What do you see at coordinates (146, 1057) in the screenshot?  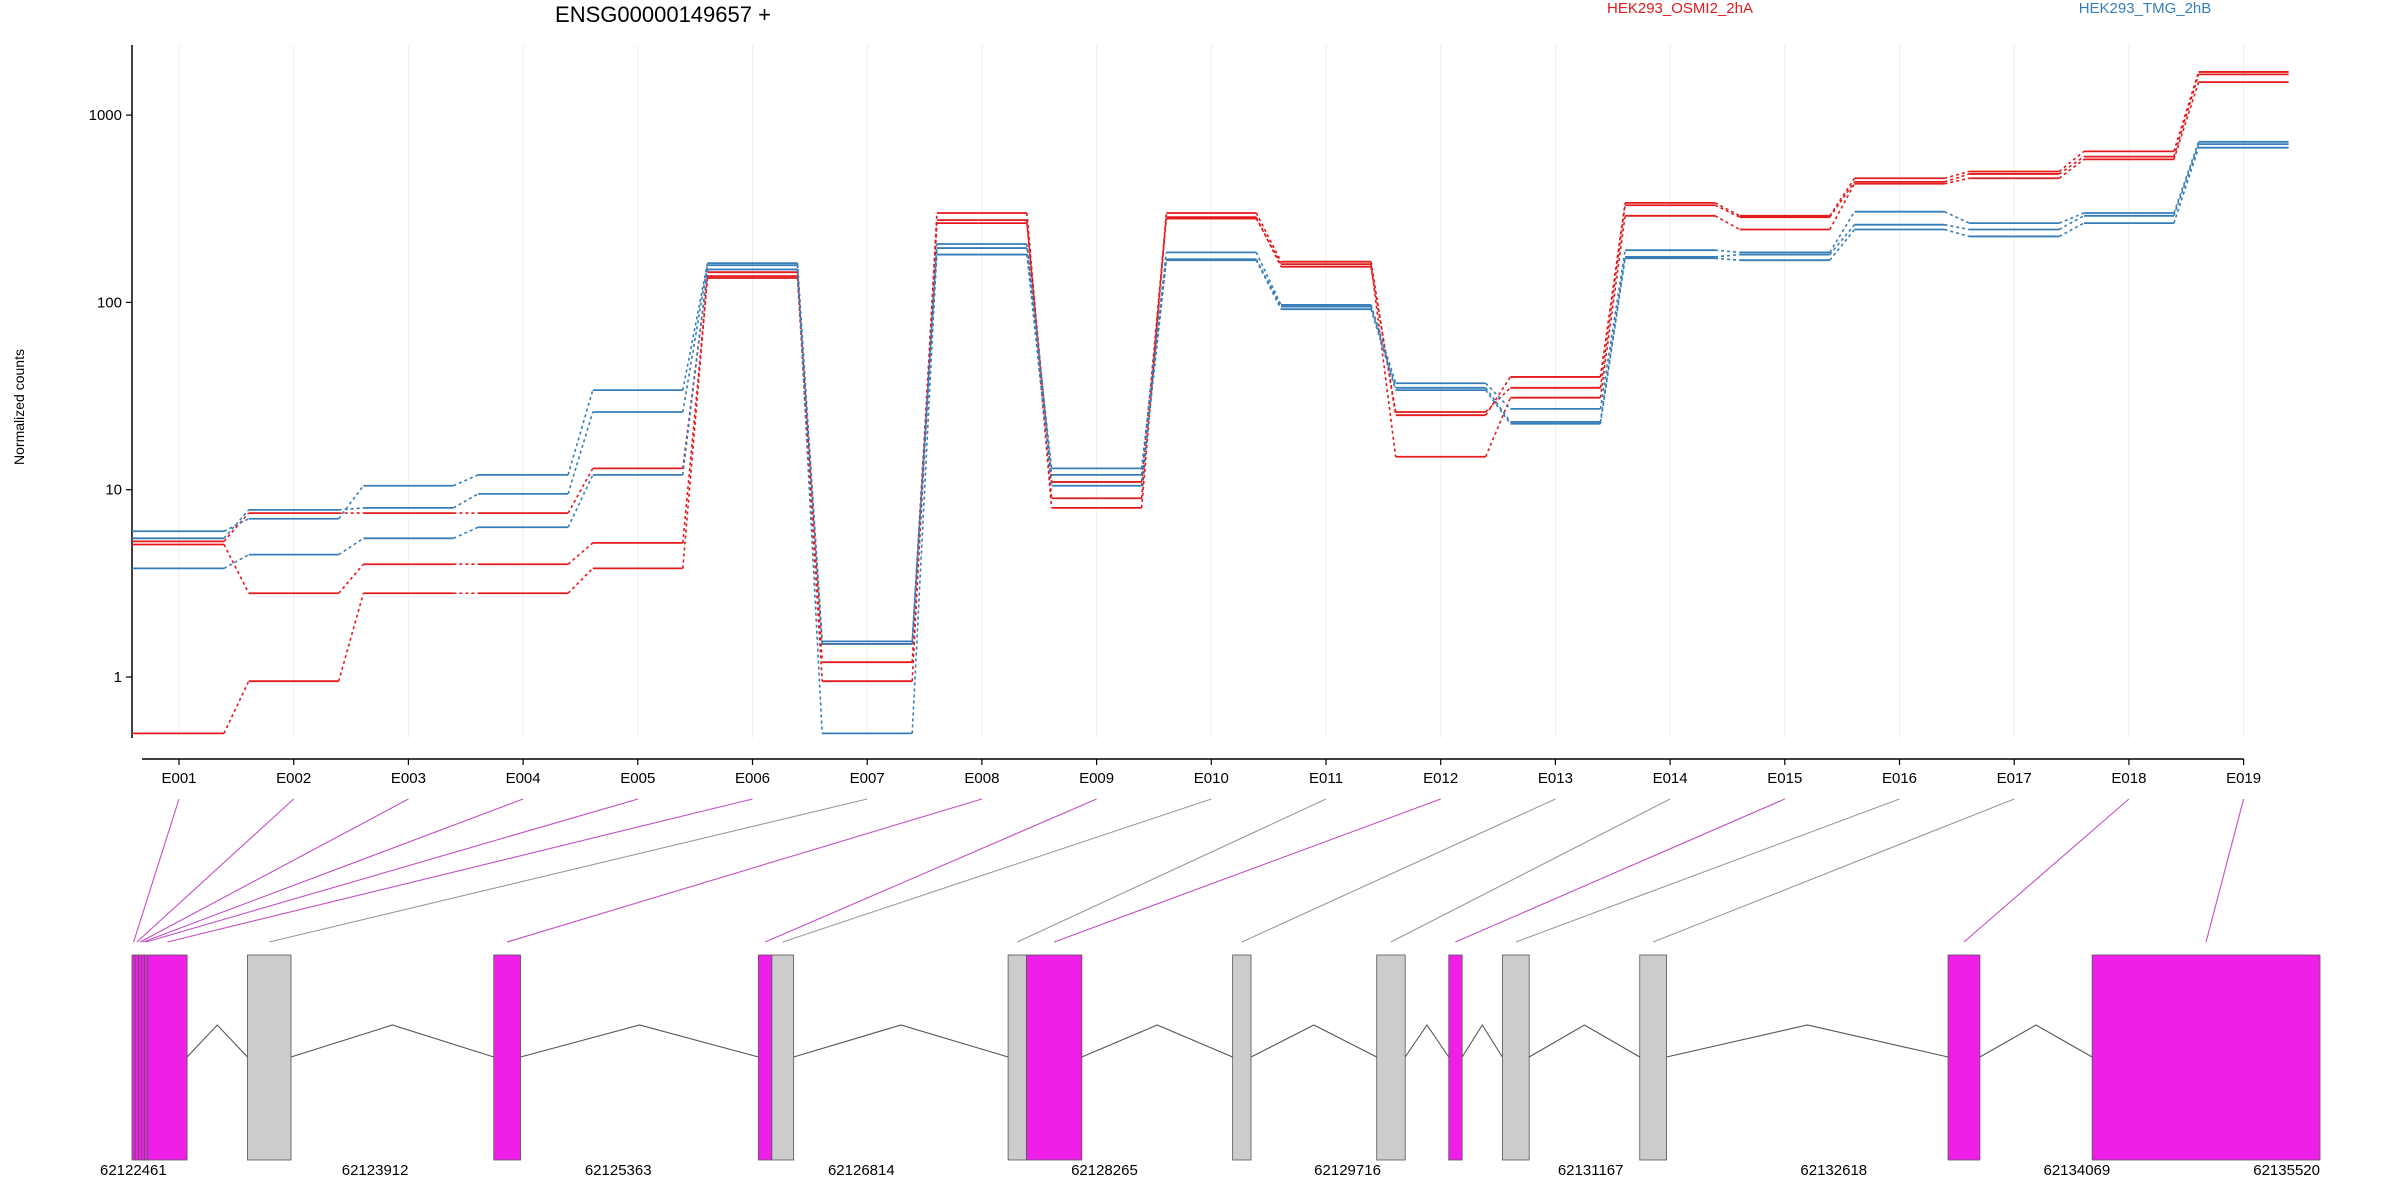 I see `exon-box-e005` at bounding box center [146, 1057].